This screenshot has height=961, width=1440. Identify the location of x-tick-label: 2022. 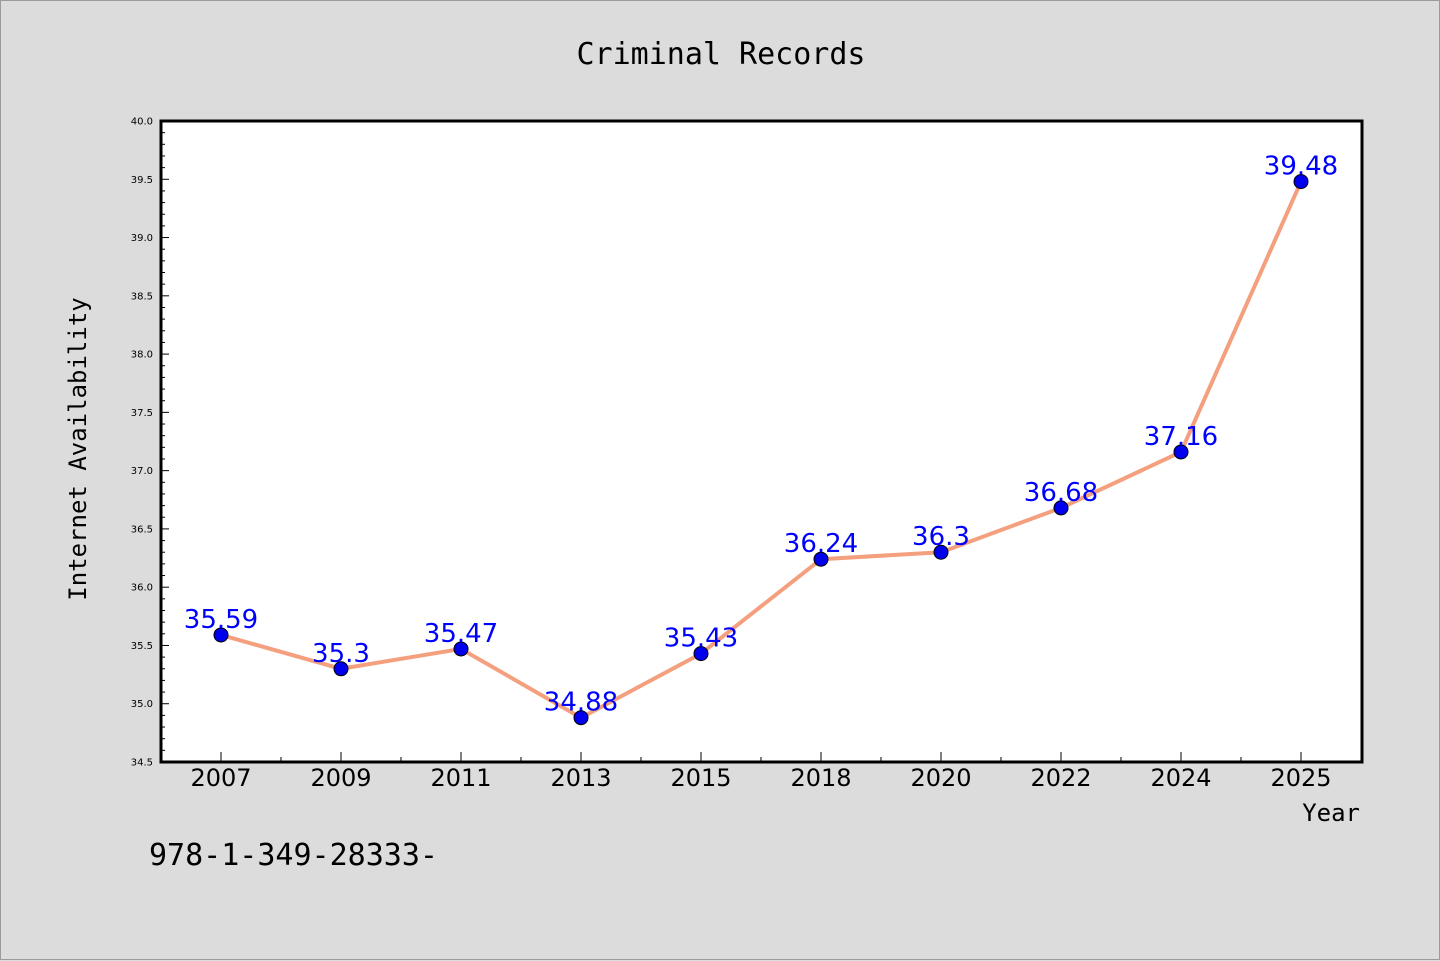
(1060, 778).